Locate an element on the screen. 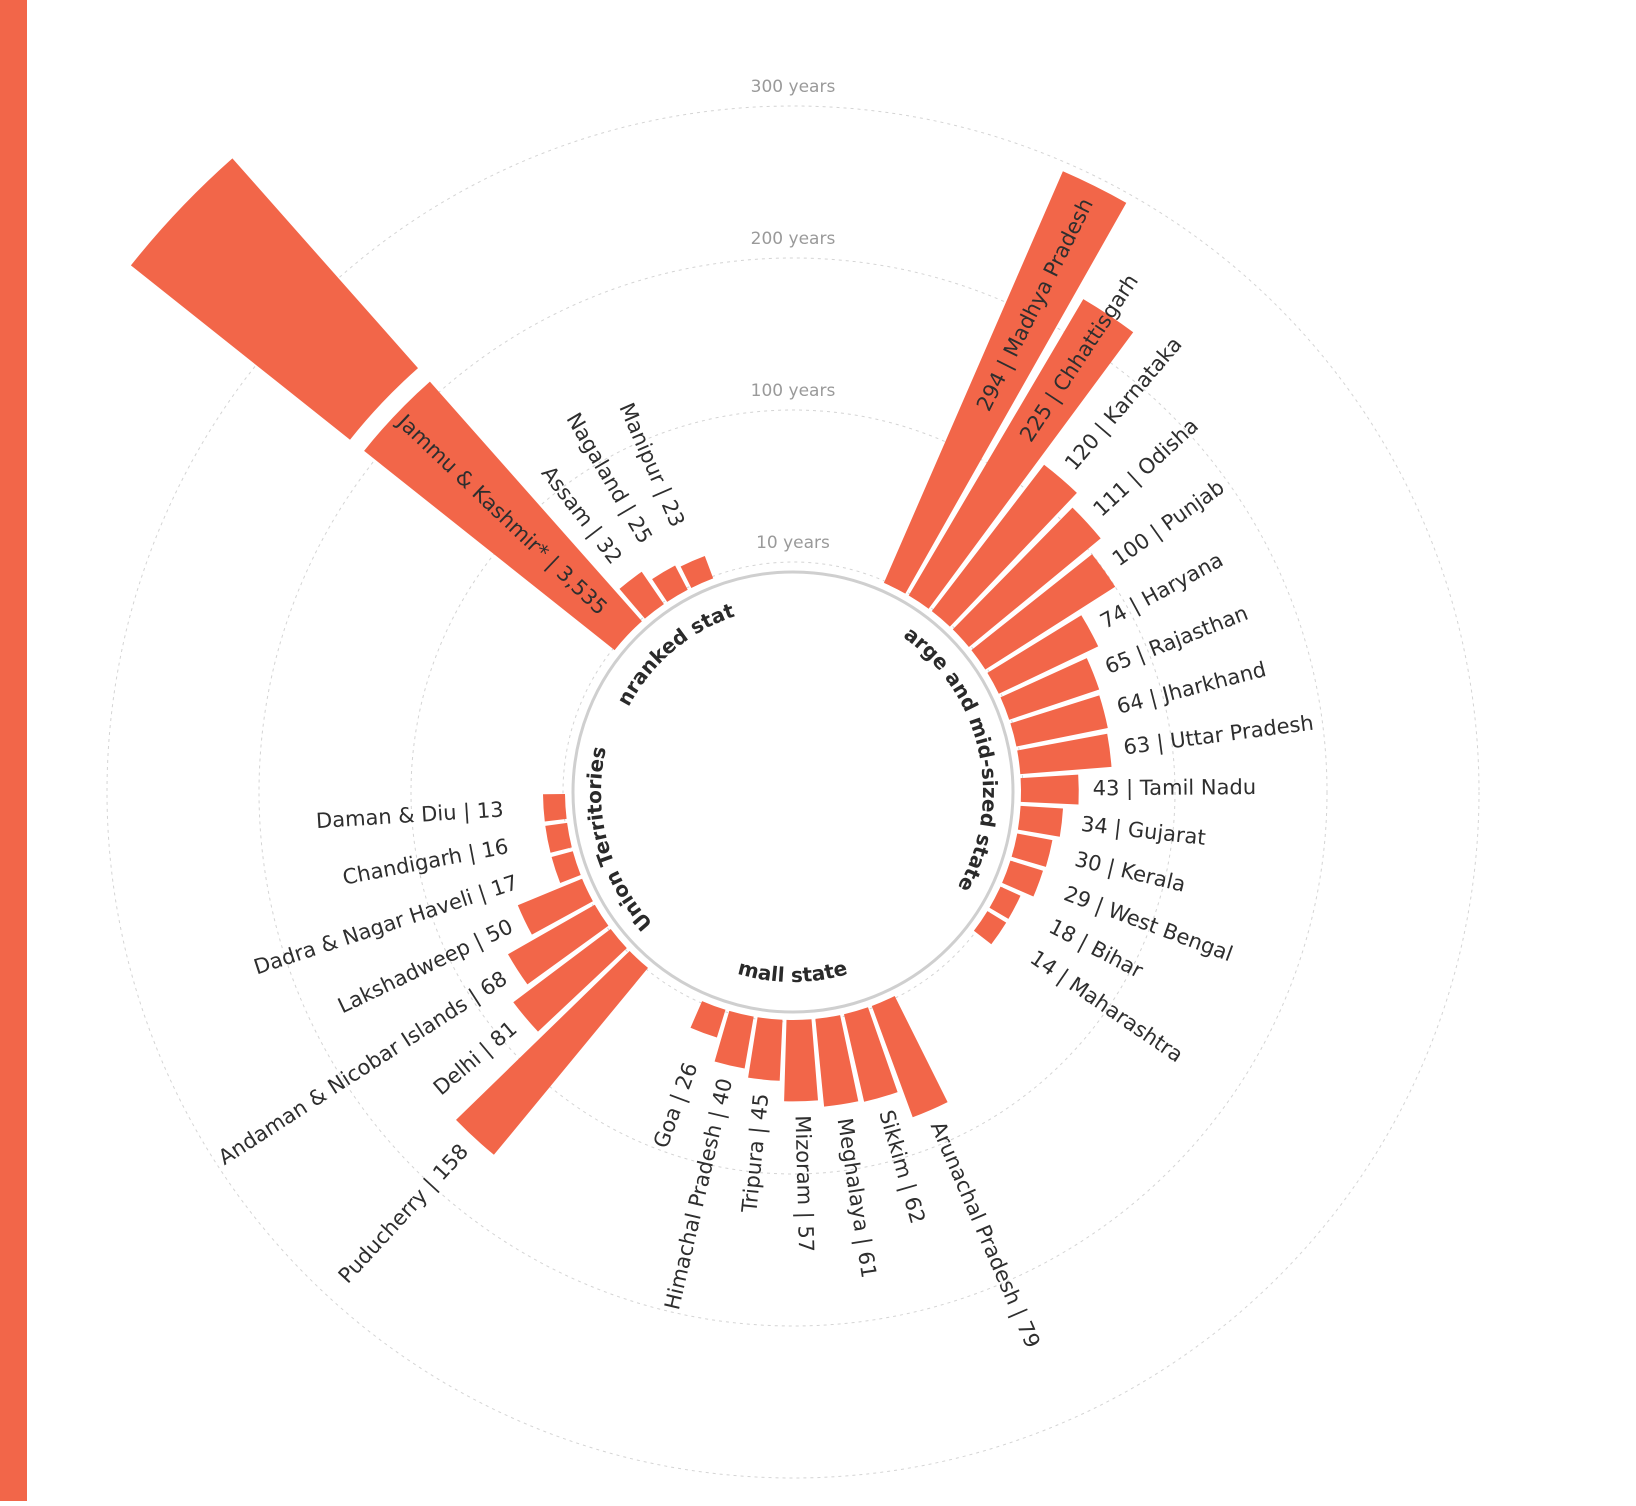 The image size is (1636, 1506). bar-label: 43 | Tamil Nadu is located at coordinates (1175, 788).